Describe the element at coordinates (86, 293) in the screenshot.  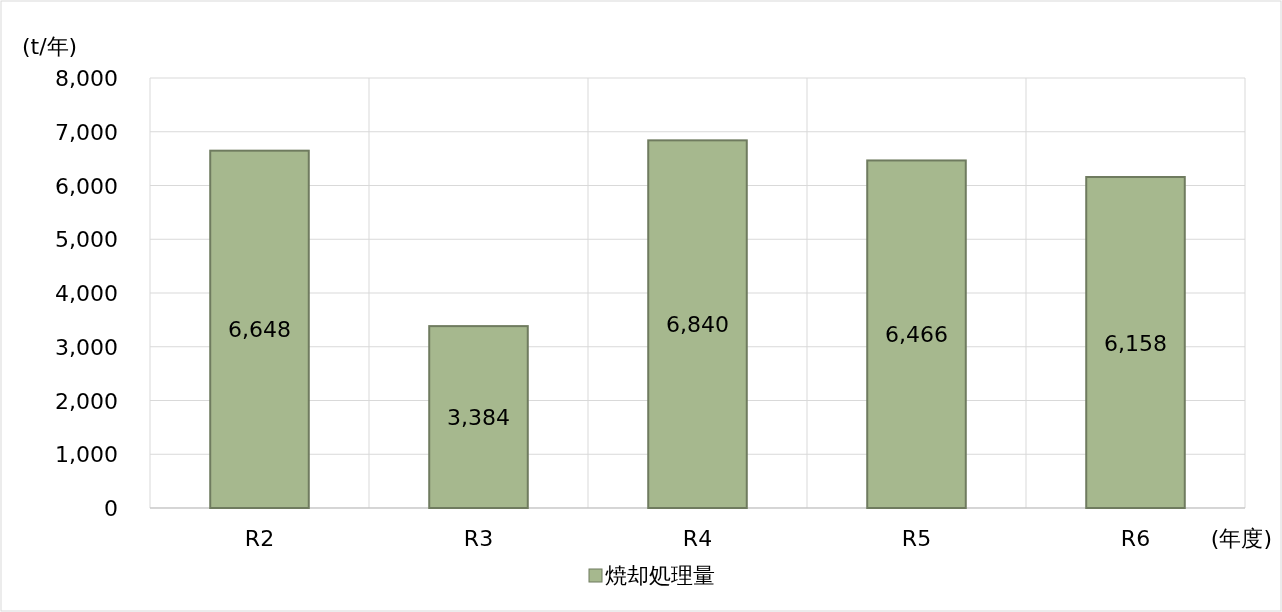
I see `y-tick-label: 4,000` at that location.